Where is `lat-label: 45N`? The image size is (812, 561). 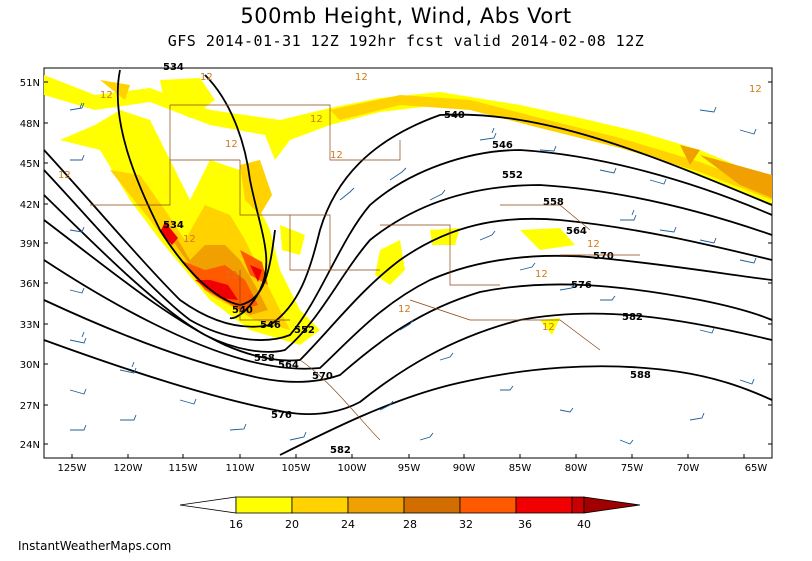
lat-label: 45N is located at coordinates (30, 164).